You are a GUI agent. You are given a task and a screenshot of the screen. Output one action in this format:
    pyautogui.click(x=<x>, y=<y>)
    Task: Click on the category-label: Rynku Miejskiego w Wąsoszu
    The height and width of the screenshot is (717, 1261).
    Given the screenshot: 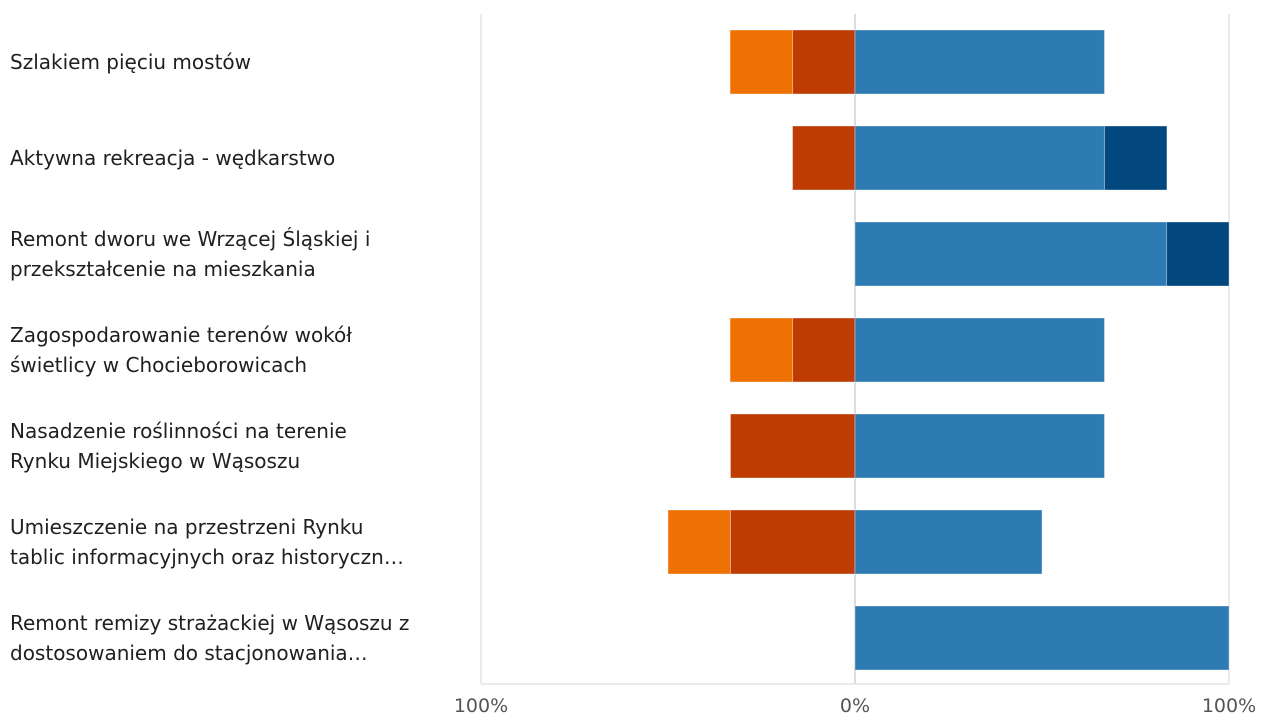 What is the action you would take?
    pyautogui.click(x=155, y=461)
    